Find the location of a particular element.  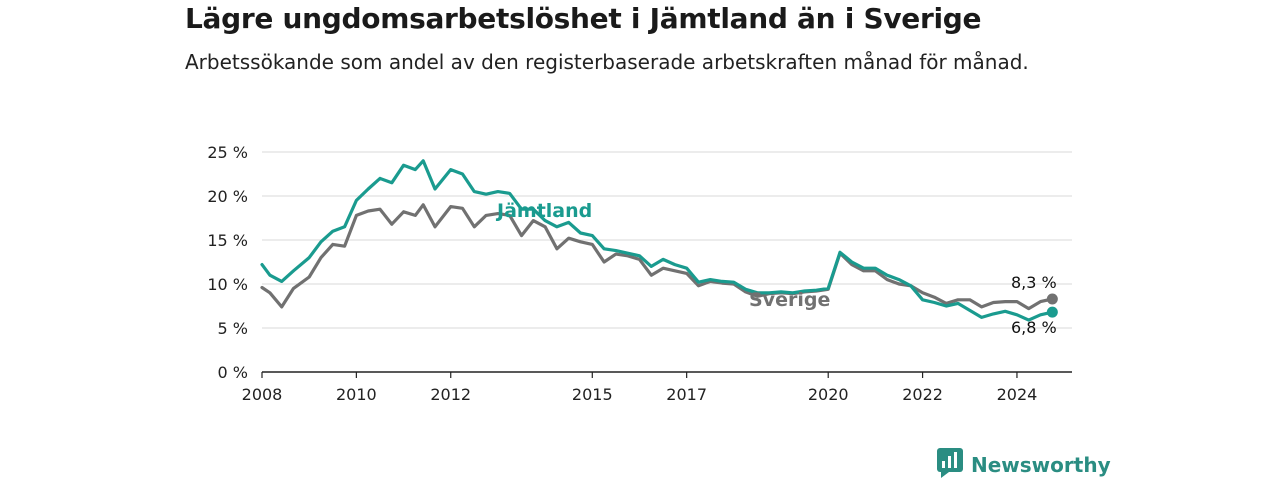

end-point-sverige is located at coordinates (1052, 299).